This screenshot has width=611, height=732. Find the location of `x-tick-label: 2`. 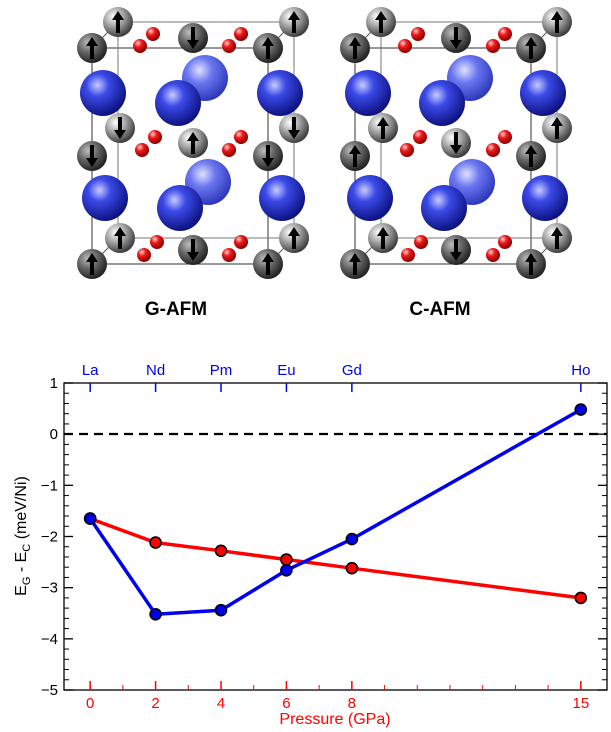

x-tick-label: 2 is located at coordinates (155, 703).